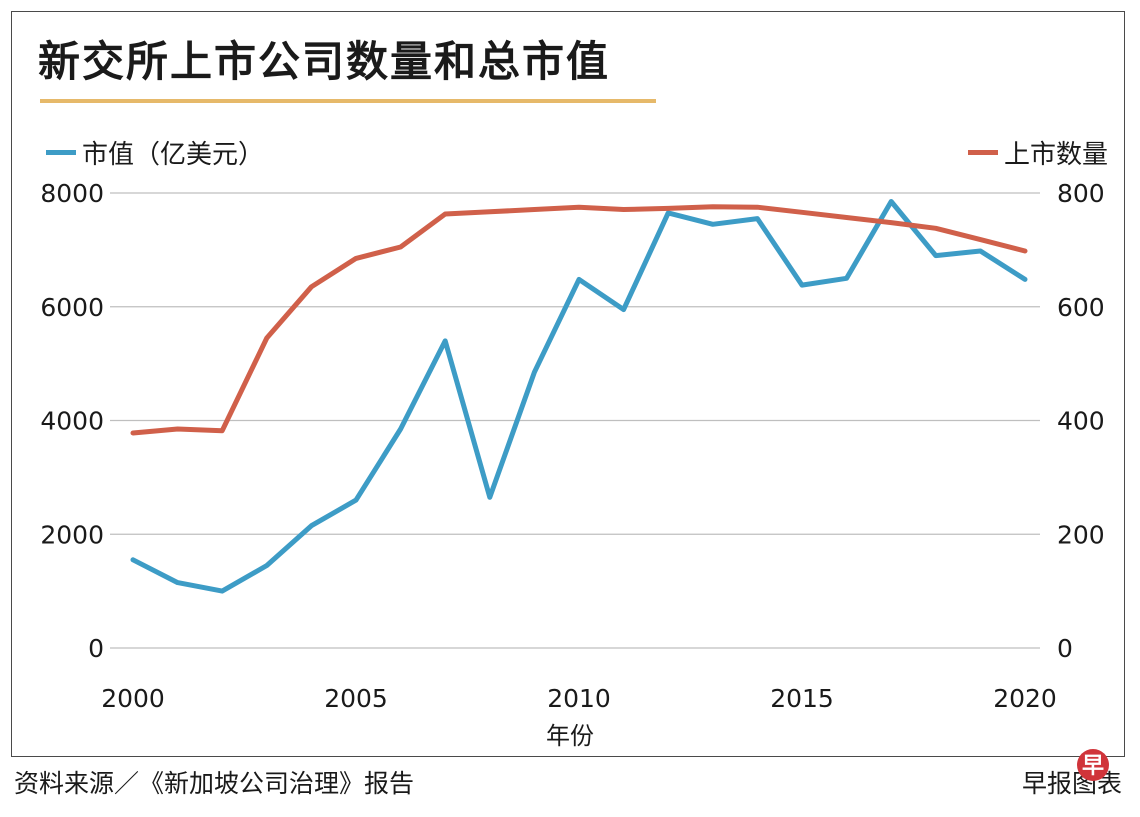 The width and height of the screenshot is (1140, 817). I want to click on logo-glyph: 早, so click(1093, 766).